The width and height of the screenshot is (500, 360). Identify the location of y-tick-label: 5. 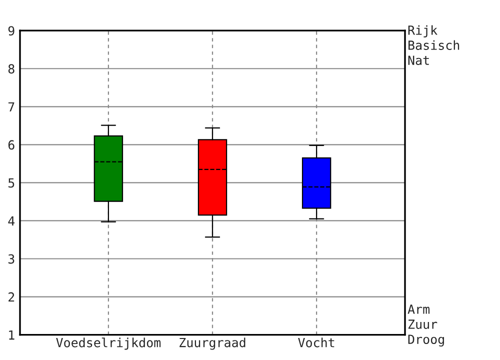
(11, 183).